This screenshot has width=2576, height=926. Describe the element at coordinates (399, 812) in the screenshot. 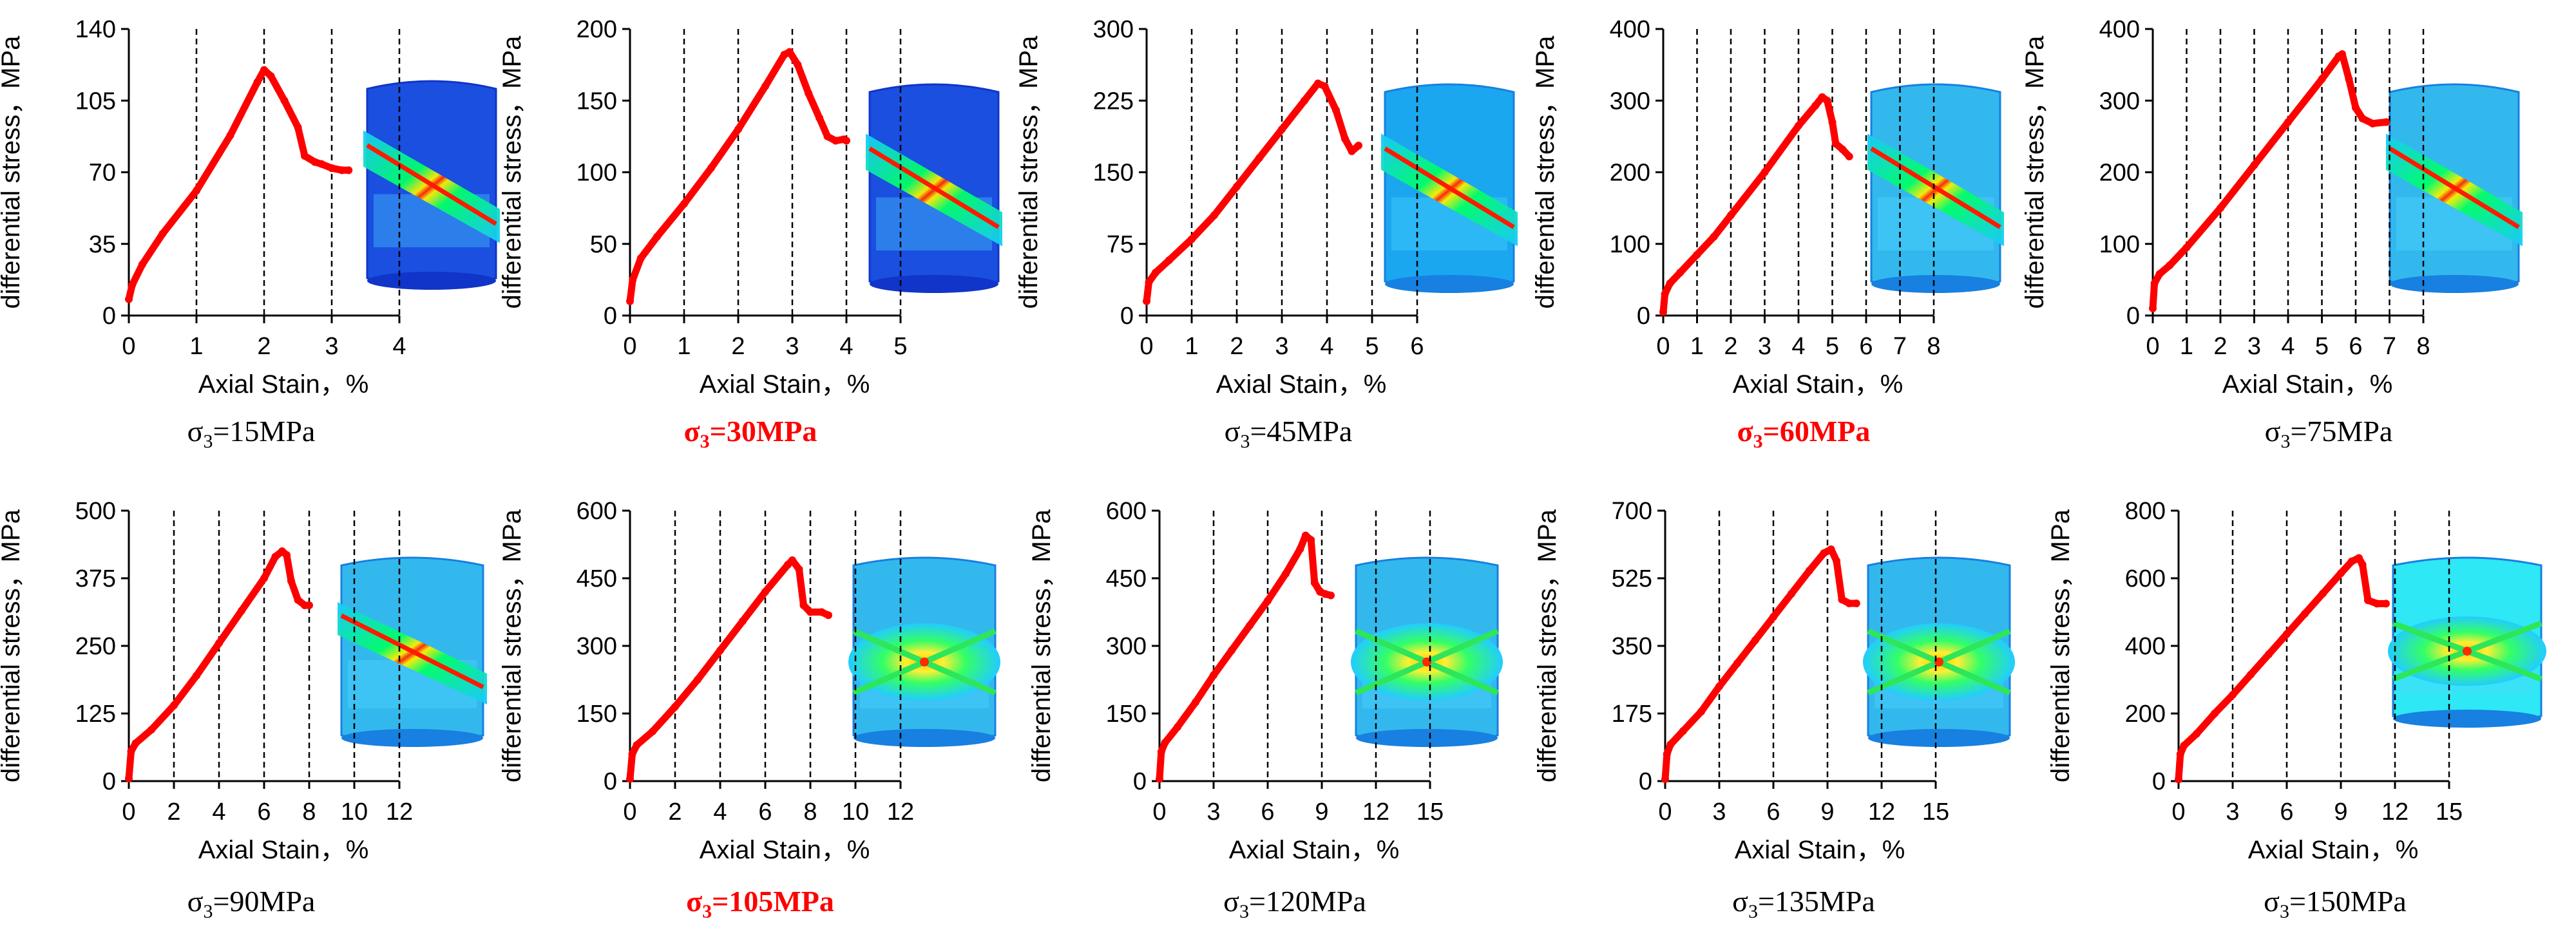

I see `x-tick-label: 12` at that location.